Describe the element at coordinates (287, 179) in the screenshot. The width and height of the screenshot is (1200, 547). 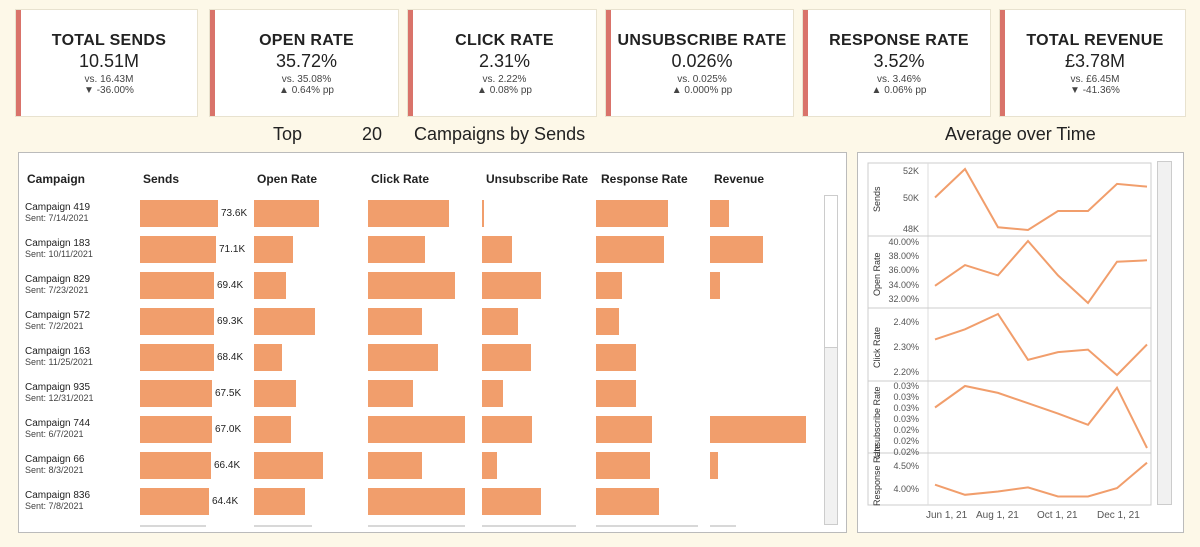
I see `column-header: Open Rate` at that location.